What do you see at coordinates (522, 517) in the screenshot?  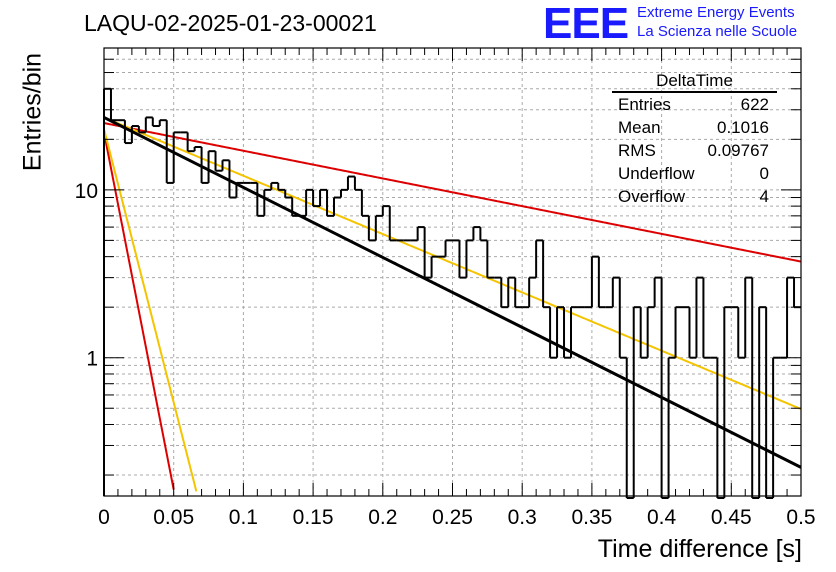 I see `x-tick-label: 0.3` at bounding box center [522, 517].